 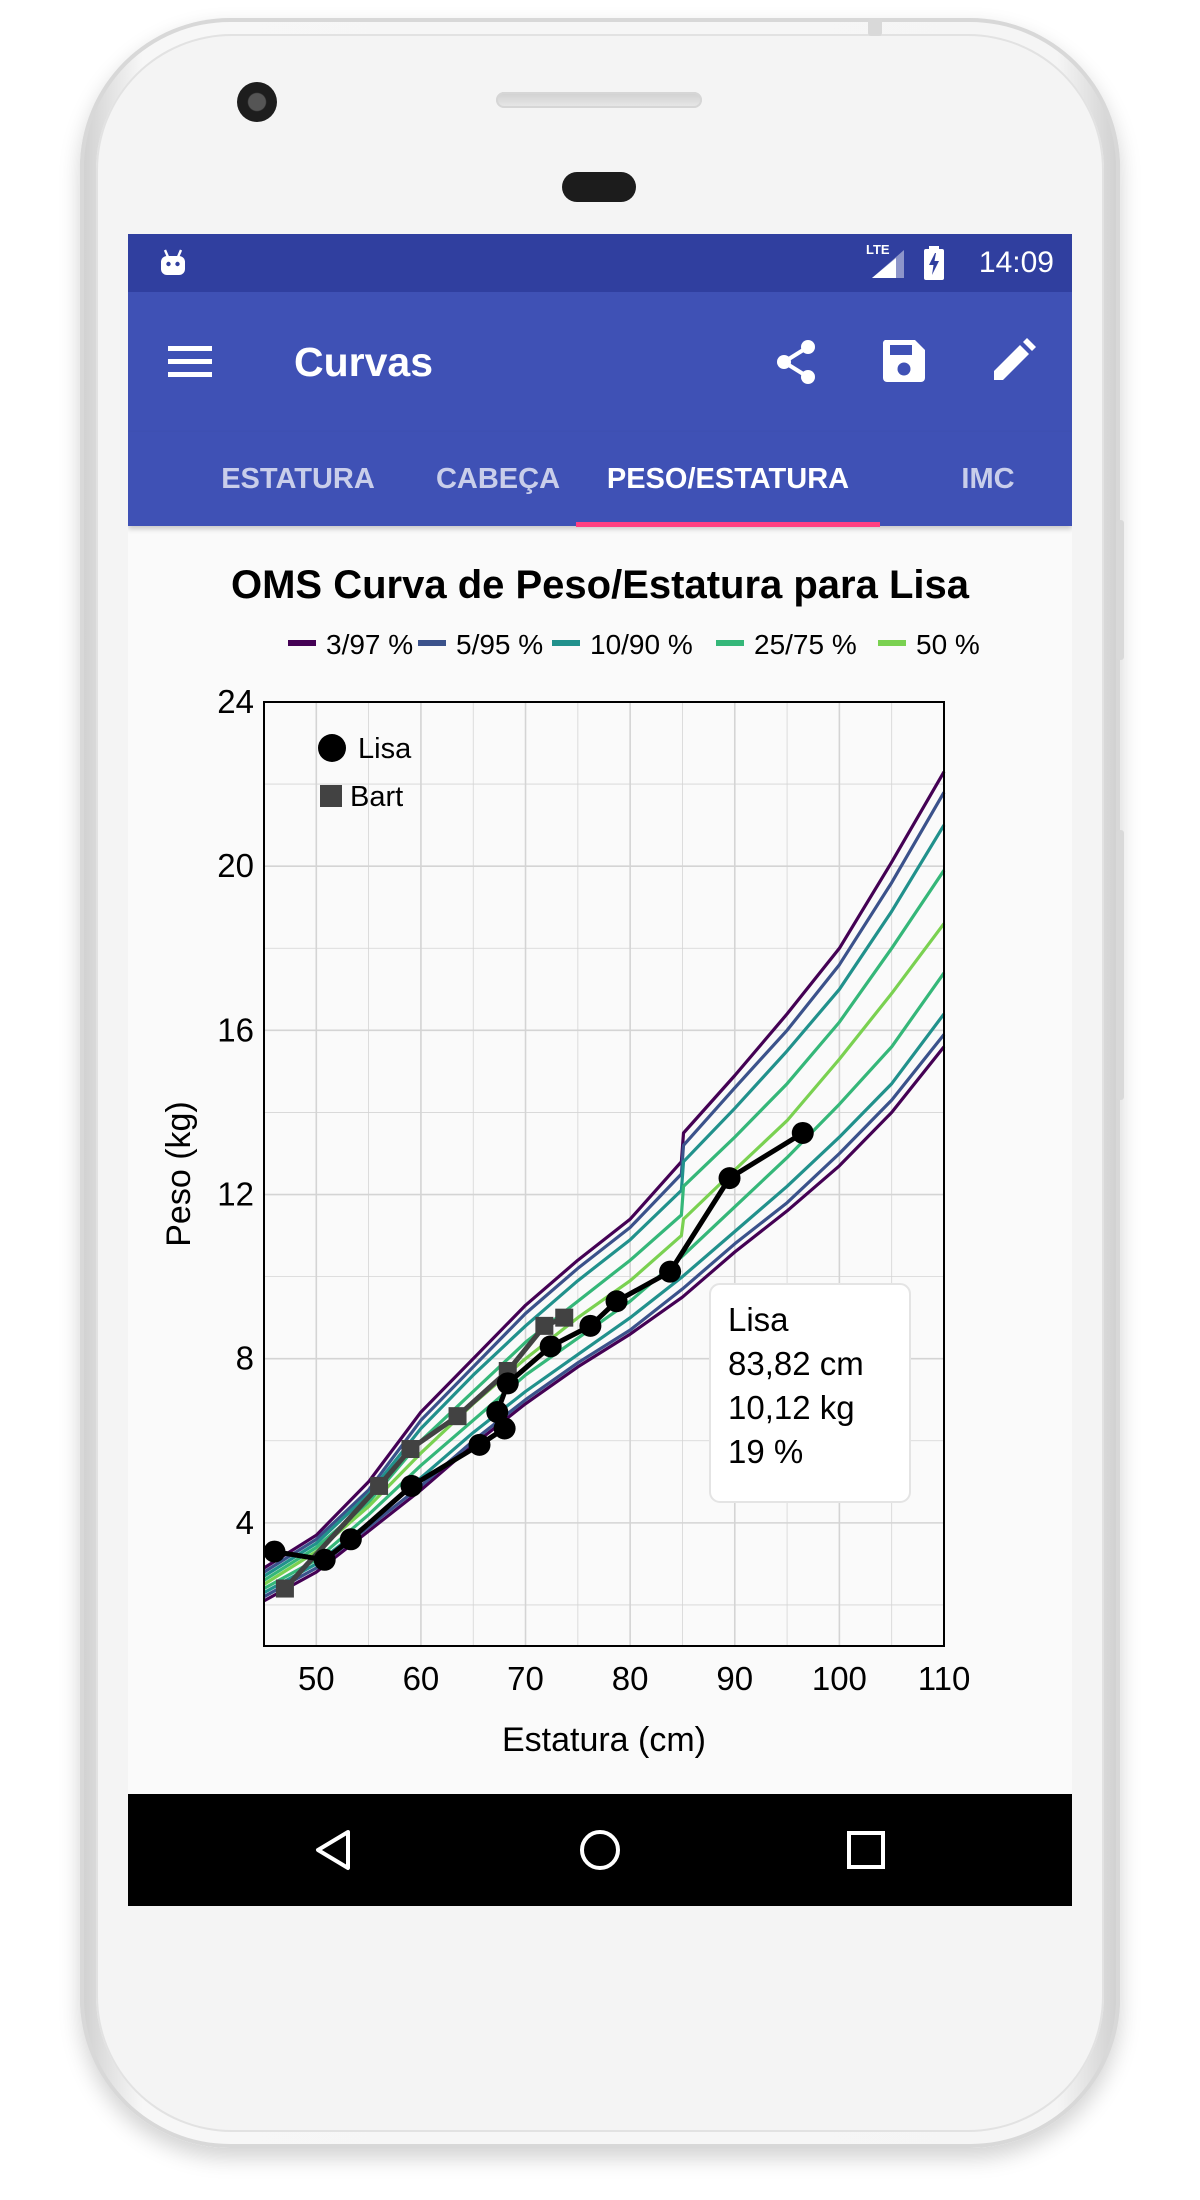 I want to click on tab-indicator, so click(x=728, y=524).